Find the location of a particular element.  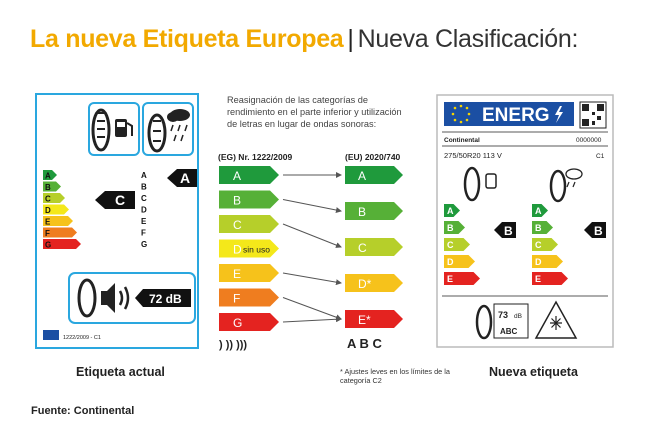

wet-class-letter: C is located at coordinates (144, 198).